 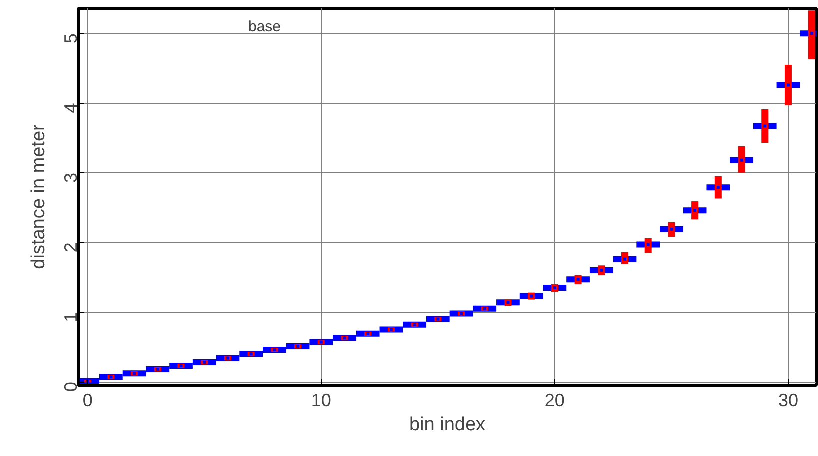 What do you see at coordinates (71, 39) in the screenshot?
I see `y-tick-label: 5` at bounding box center [71, 39].